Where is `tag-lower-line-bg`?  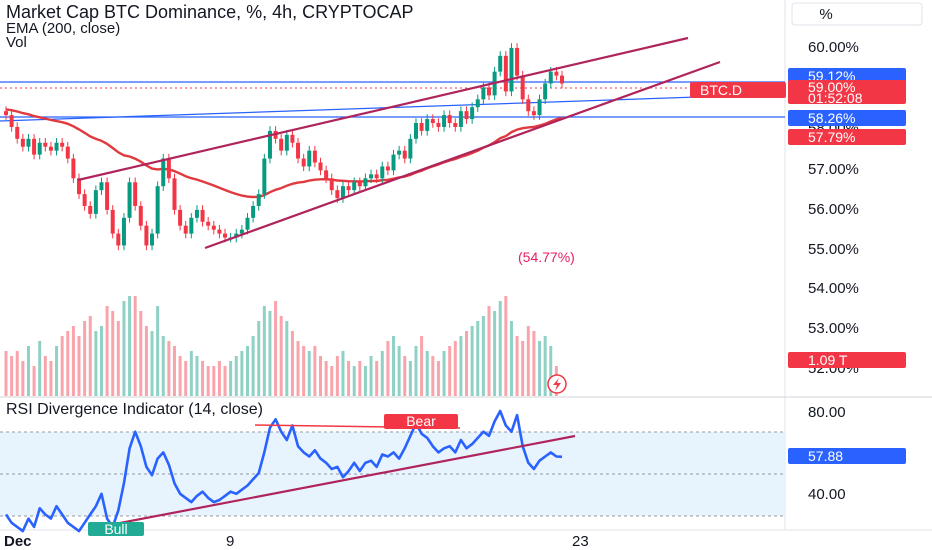 tag-lower-line-bg is located at coordinates (847, 118).